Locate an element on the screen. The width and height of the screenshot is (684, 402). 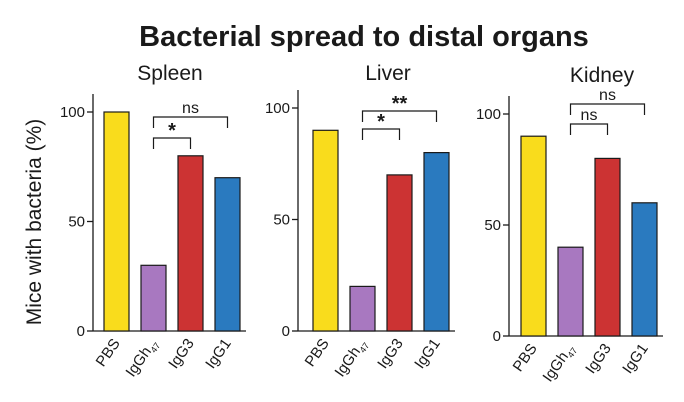
y-axis-label: Mice with bacteria (%) is located at coordinates (34, 222).